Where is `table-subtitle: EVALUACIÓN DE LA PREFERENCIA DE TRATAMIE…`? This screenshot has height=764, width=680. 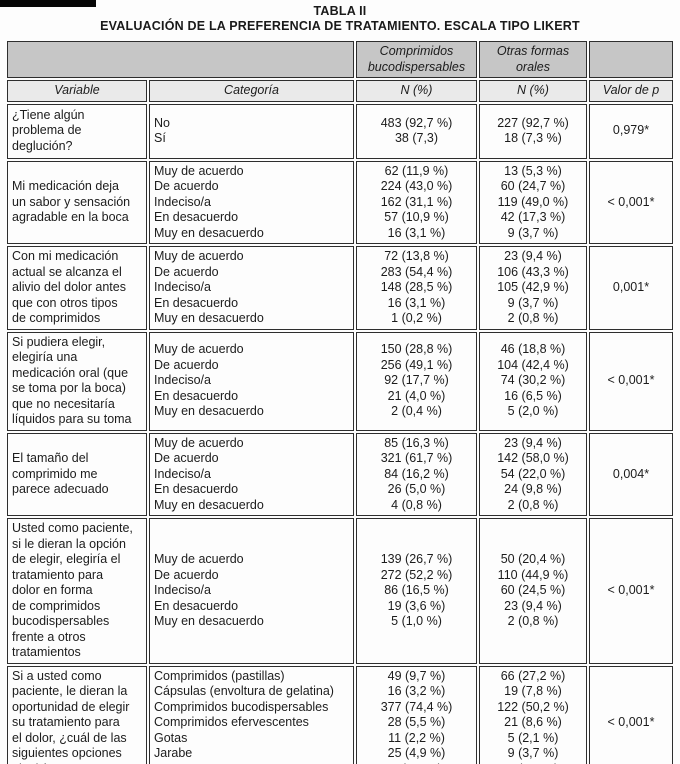 table-subtitle: EVALUACIÓN DE LA PREFERENCIA DE TRATAMIE… is located at coordinates (340, 26).